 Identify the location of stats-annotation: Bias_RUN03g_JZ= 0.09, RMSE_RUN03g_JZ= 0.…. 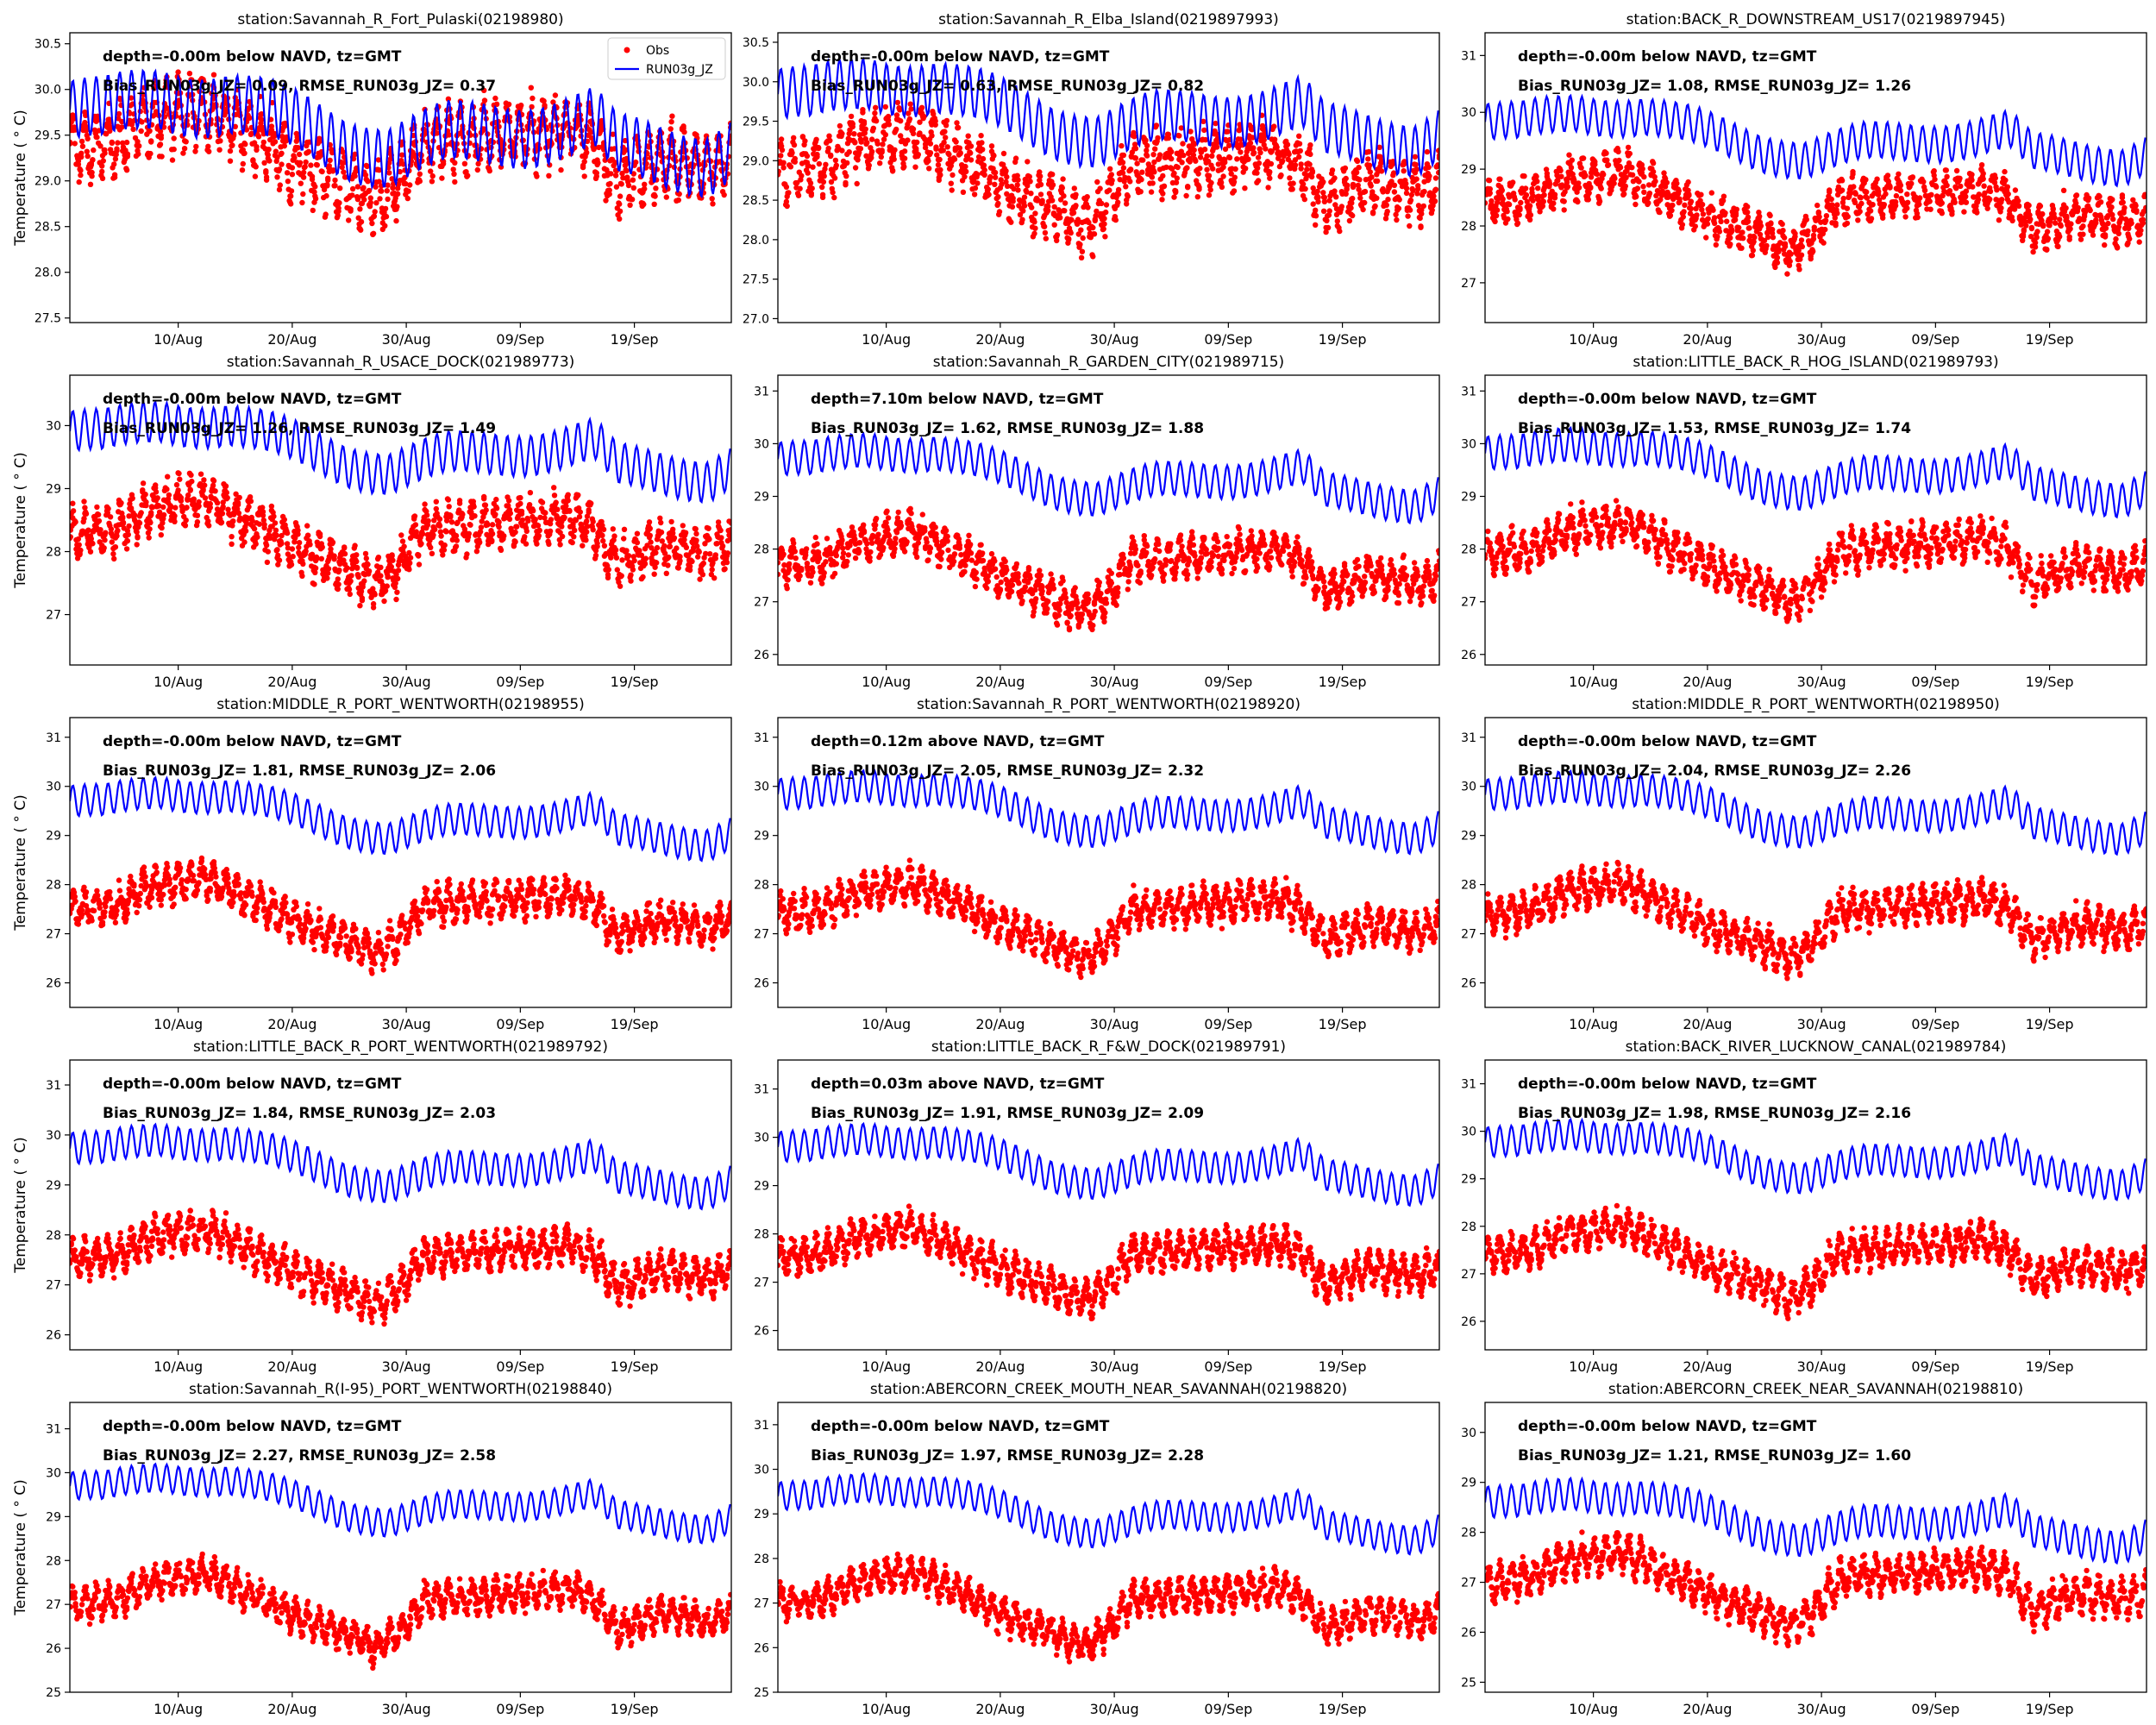
(299, 86).